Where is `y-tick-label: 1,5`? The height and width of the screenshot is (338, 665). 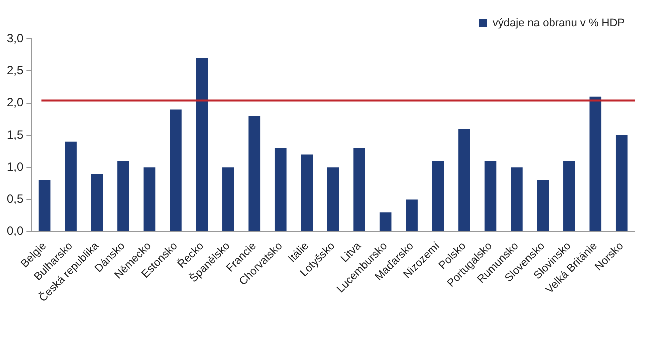
y-tick-label: 1,5 is located at coordinates (15, 135).